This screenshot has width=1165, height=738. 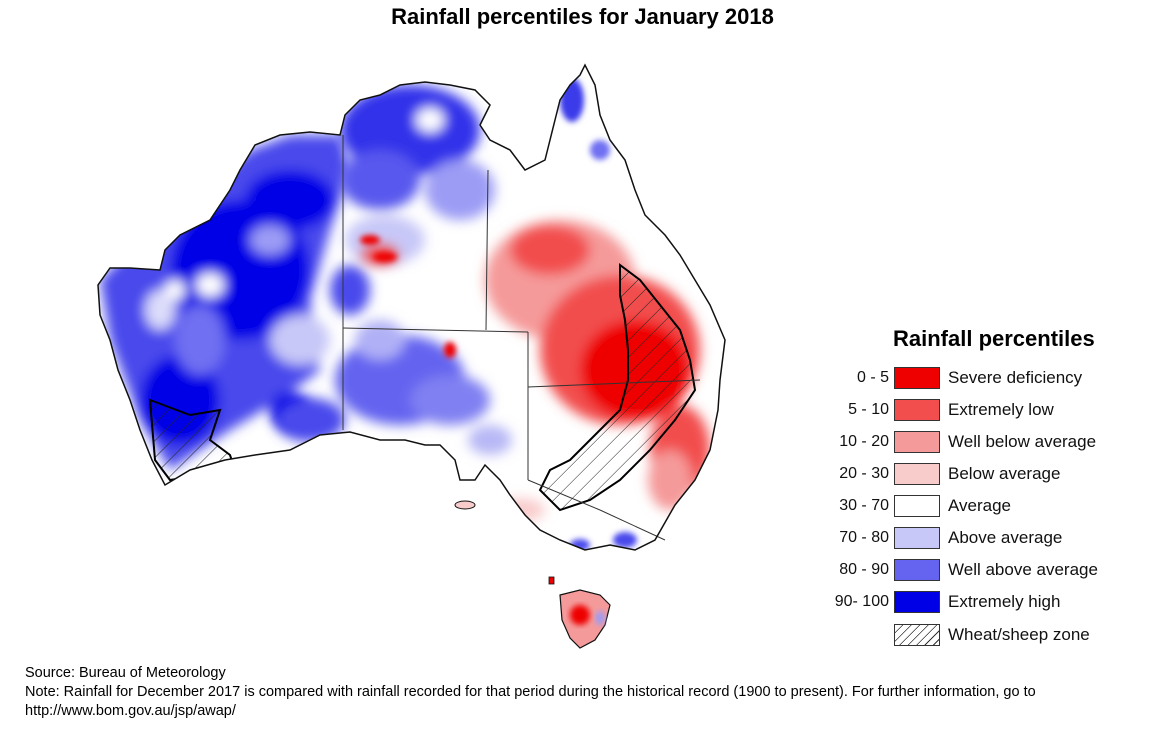 I want to click on legend-label: Average, so click(x=980, y=505).